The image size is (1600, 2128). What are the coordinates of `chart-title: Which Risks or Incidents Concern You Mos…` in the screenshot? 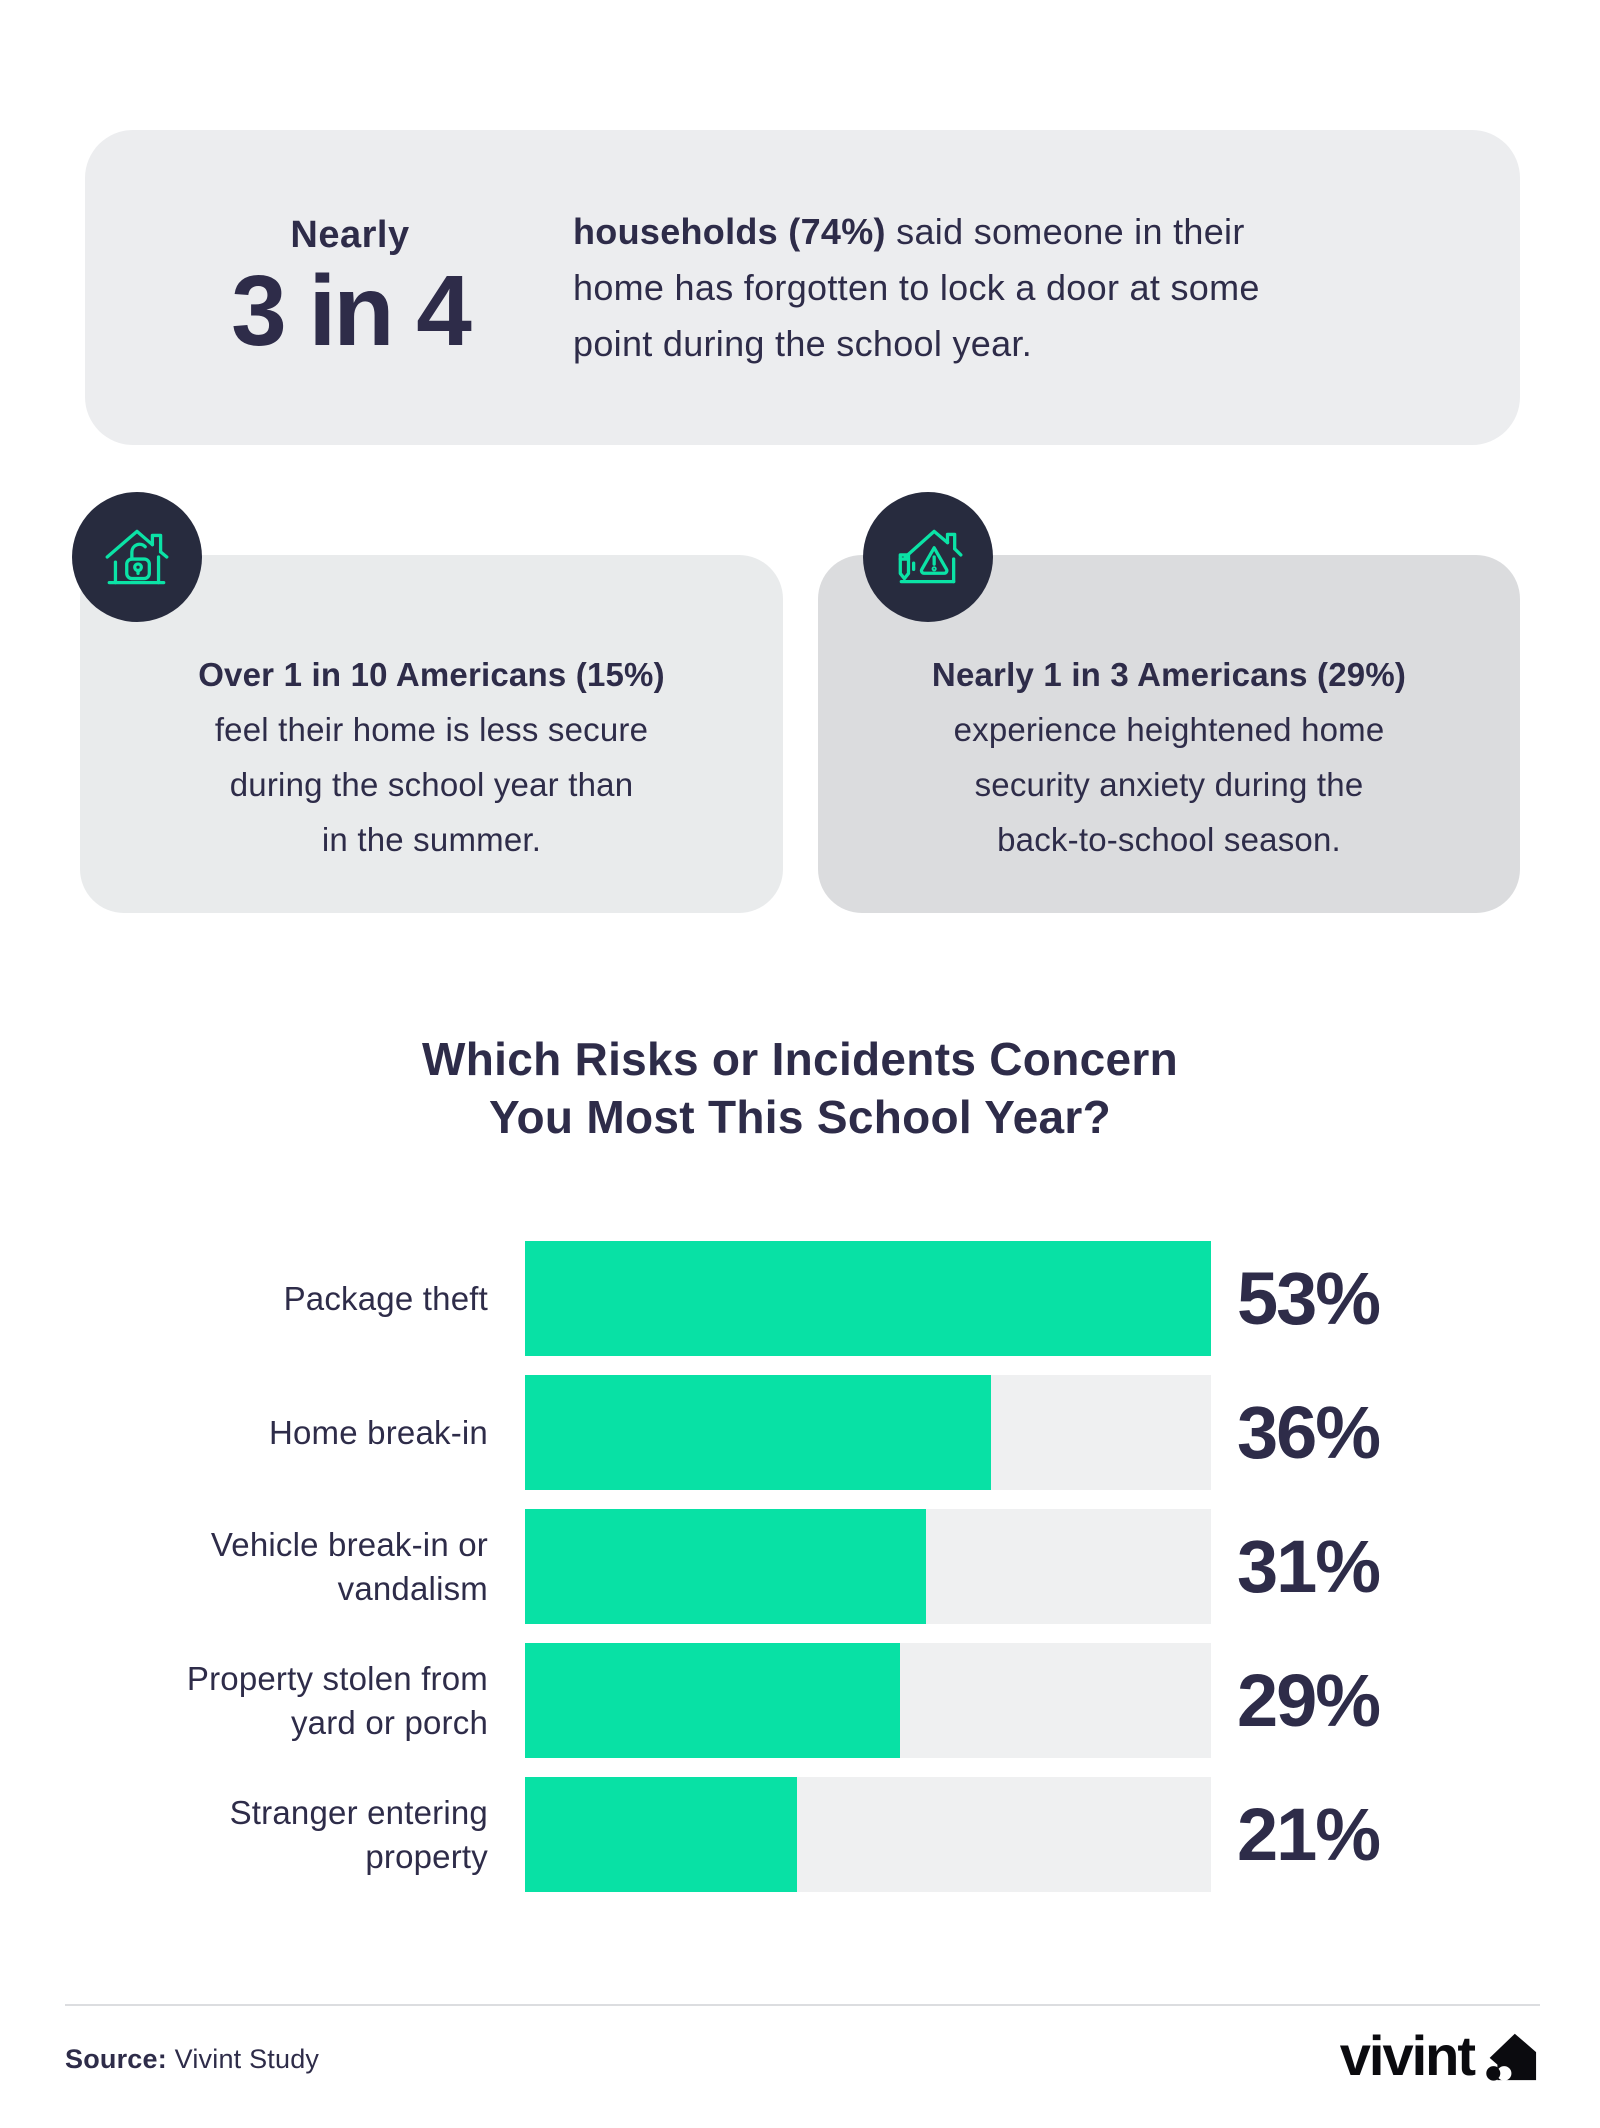 It's located at (800, 1088).